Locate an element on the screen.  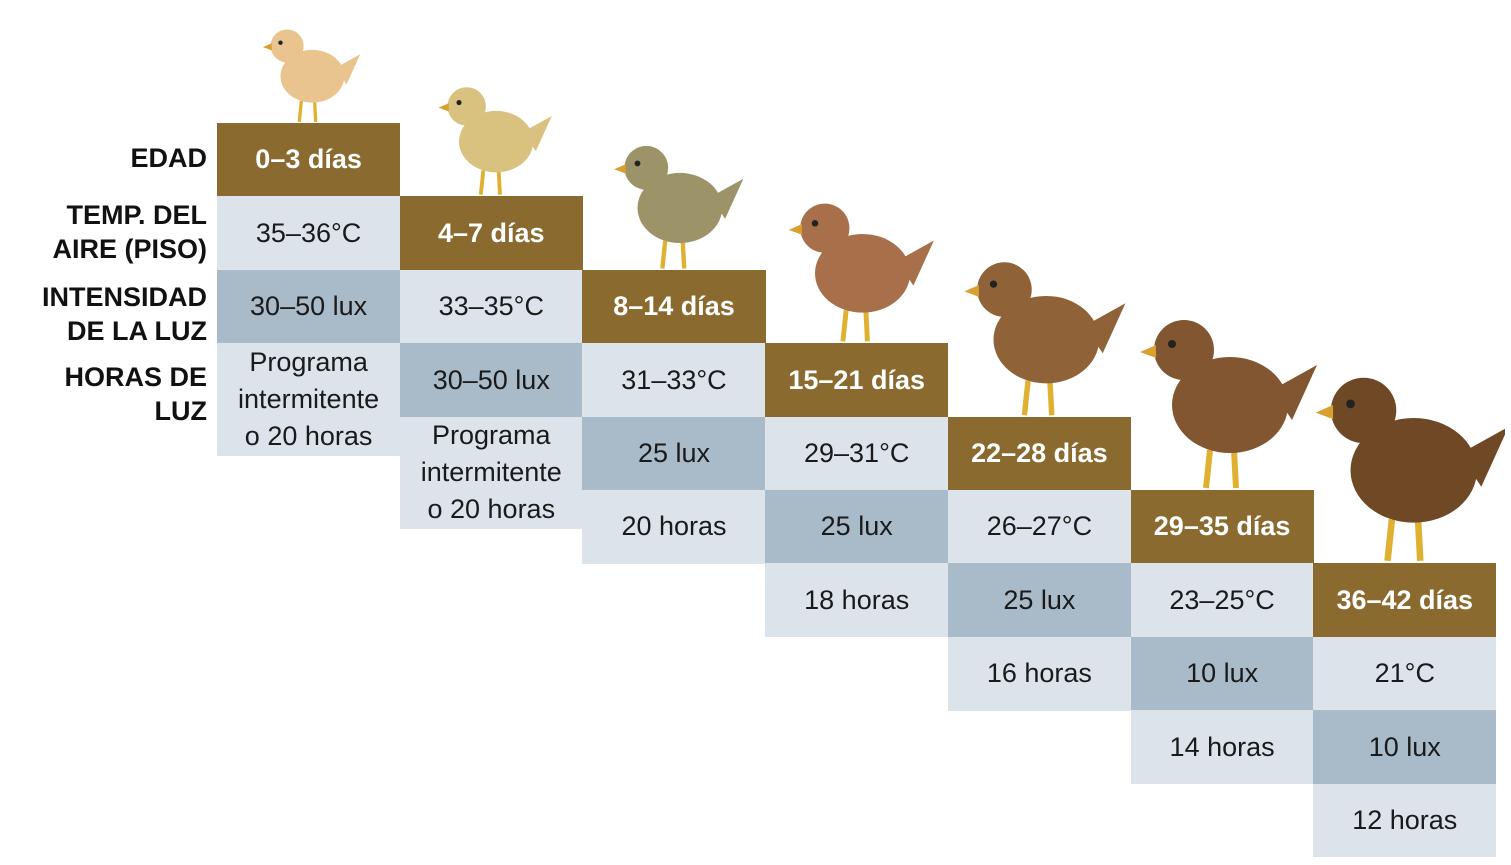
text-line: DE LA LUZ is located at coordinates (137, 331).